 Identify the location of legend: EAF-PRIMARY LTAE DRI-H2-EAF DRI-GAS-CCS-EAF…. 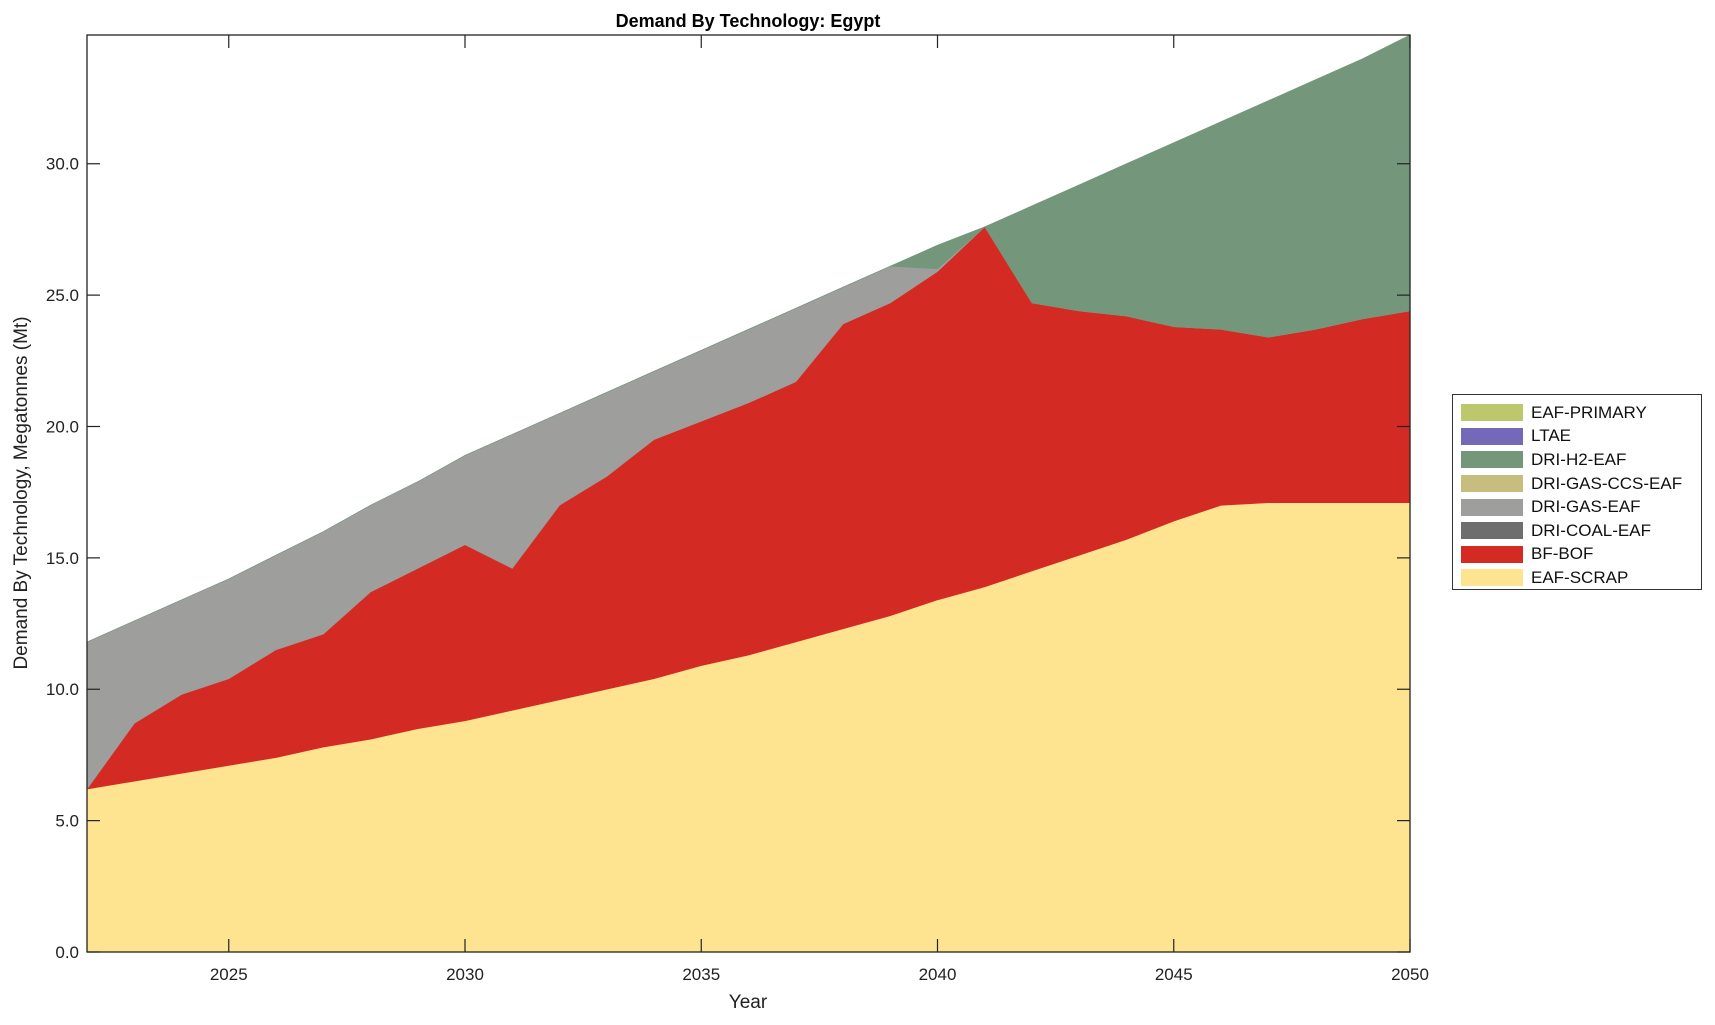
(1577, 492).